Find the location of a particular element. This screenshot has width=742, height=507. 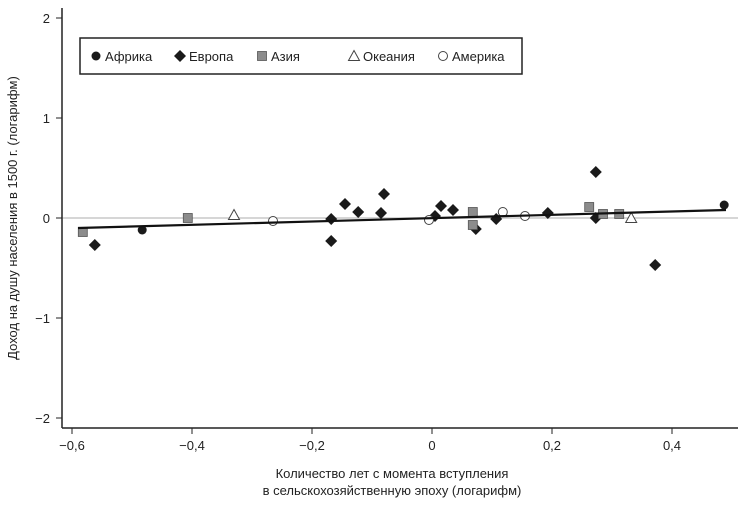

legend-label: Европа is located at coordinates (211, 56).